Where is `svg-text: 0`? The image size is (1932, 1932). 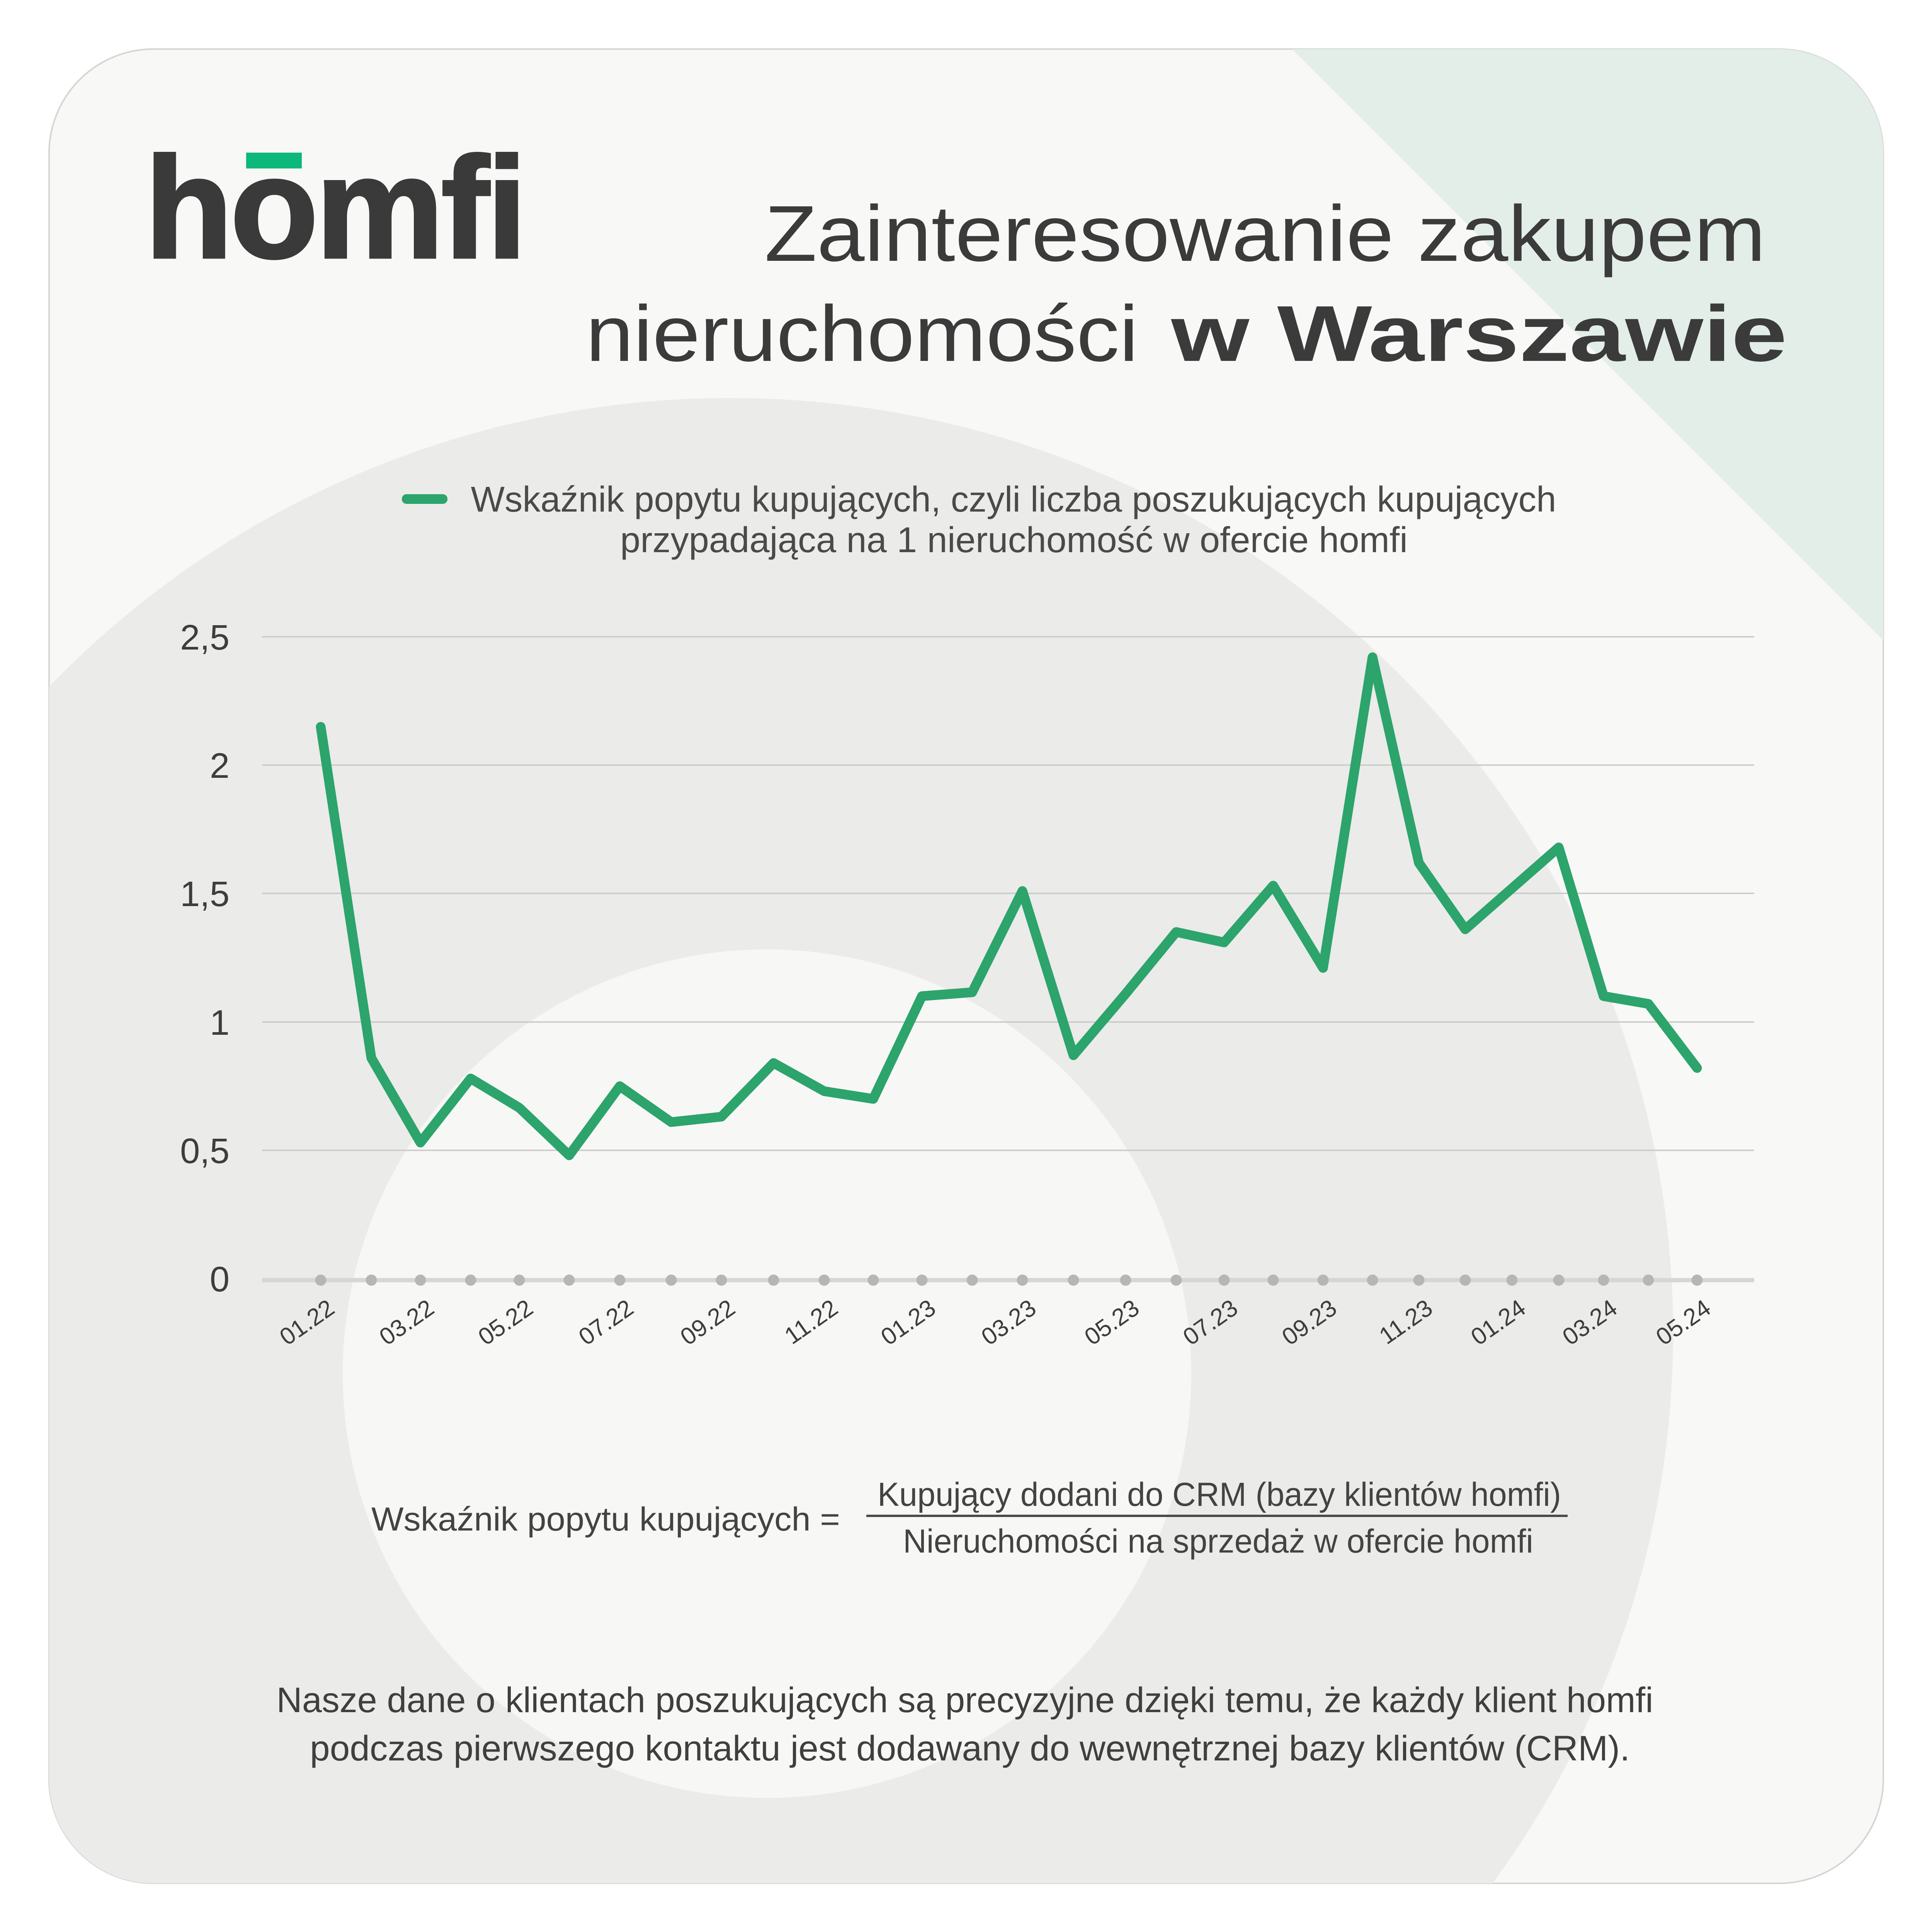
svg-text: 0 is located at coordinates (220, 1279).